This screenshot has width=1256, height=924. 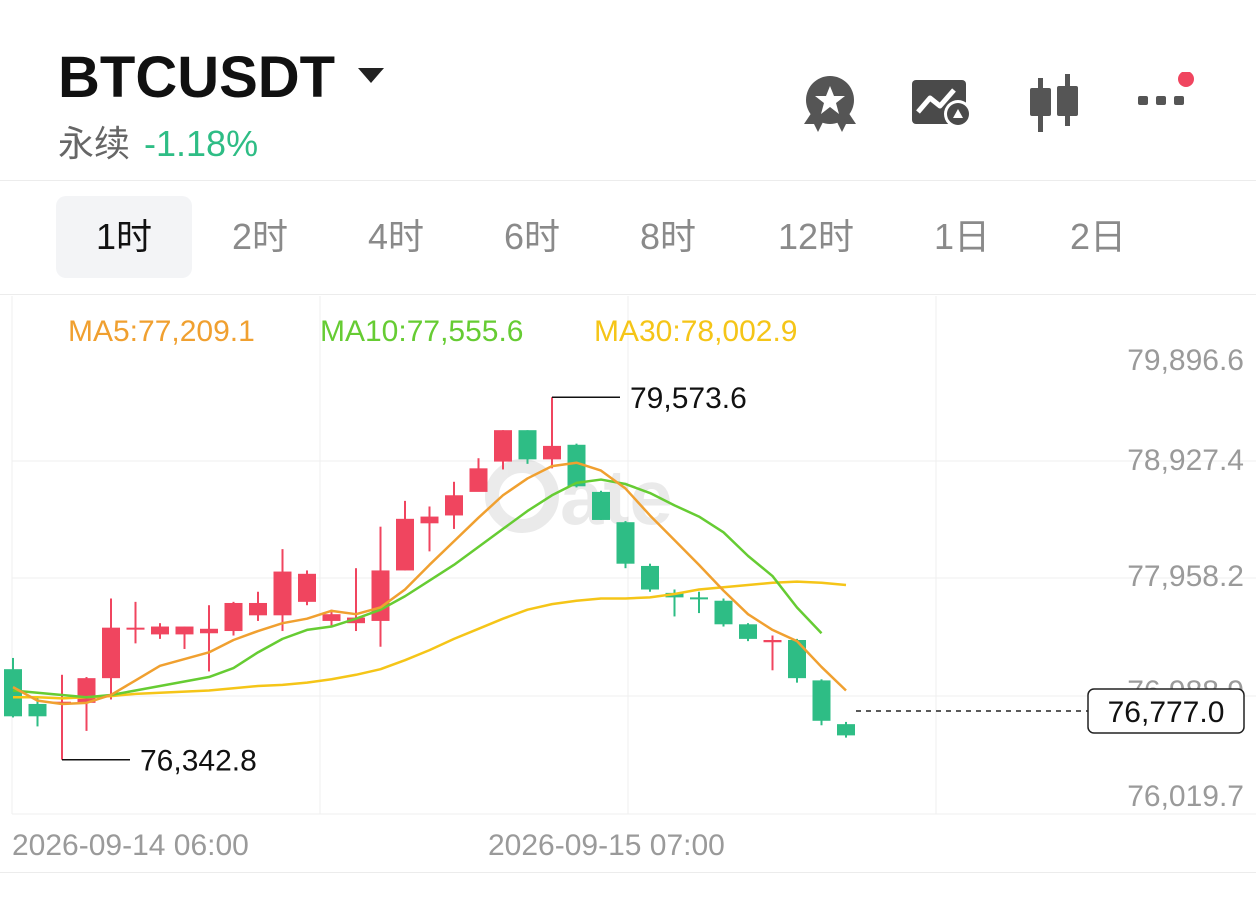 I want to click on candlestick-icon, so click(x=1054, y=104).